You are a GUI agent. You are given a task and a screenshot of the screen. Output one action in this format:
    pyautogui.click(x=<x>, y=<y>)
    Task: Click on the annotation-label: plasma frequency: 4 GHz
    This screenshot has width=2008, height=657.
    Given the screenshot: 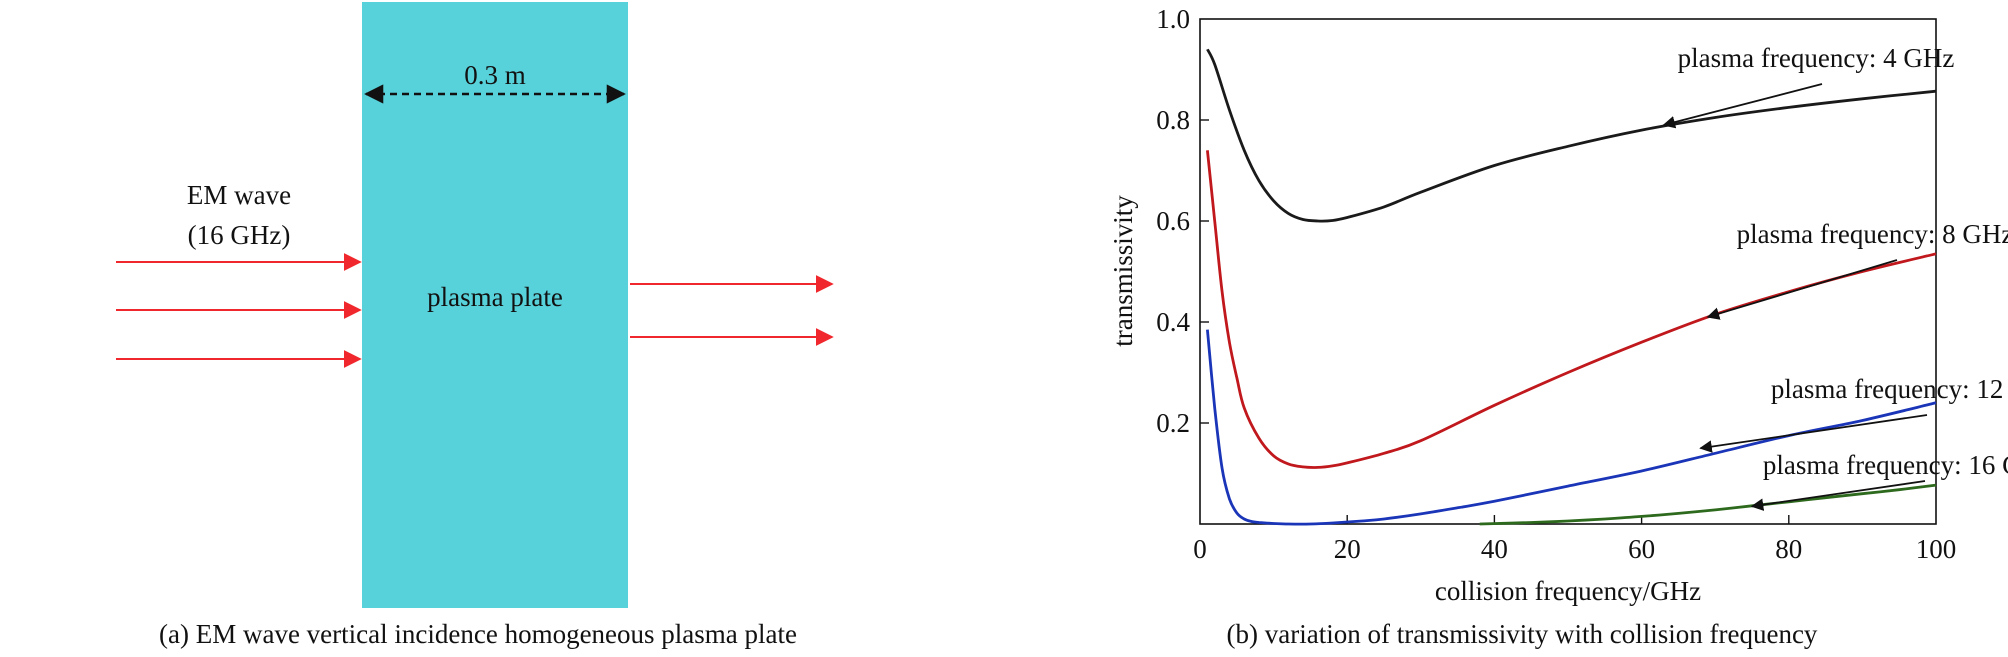 What is the action you would take?
    pyautogui.click(x=1816, y=58)
    